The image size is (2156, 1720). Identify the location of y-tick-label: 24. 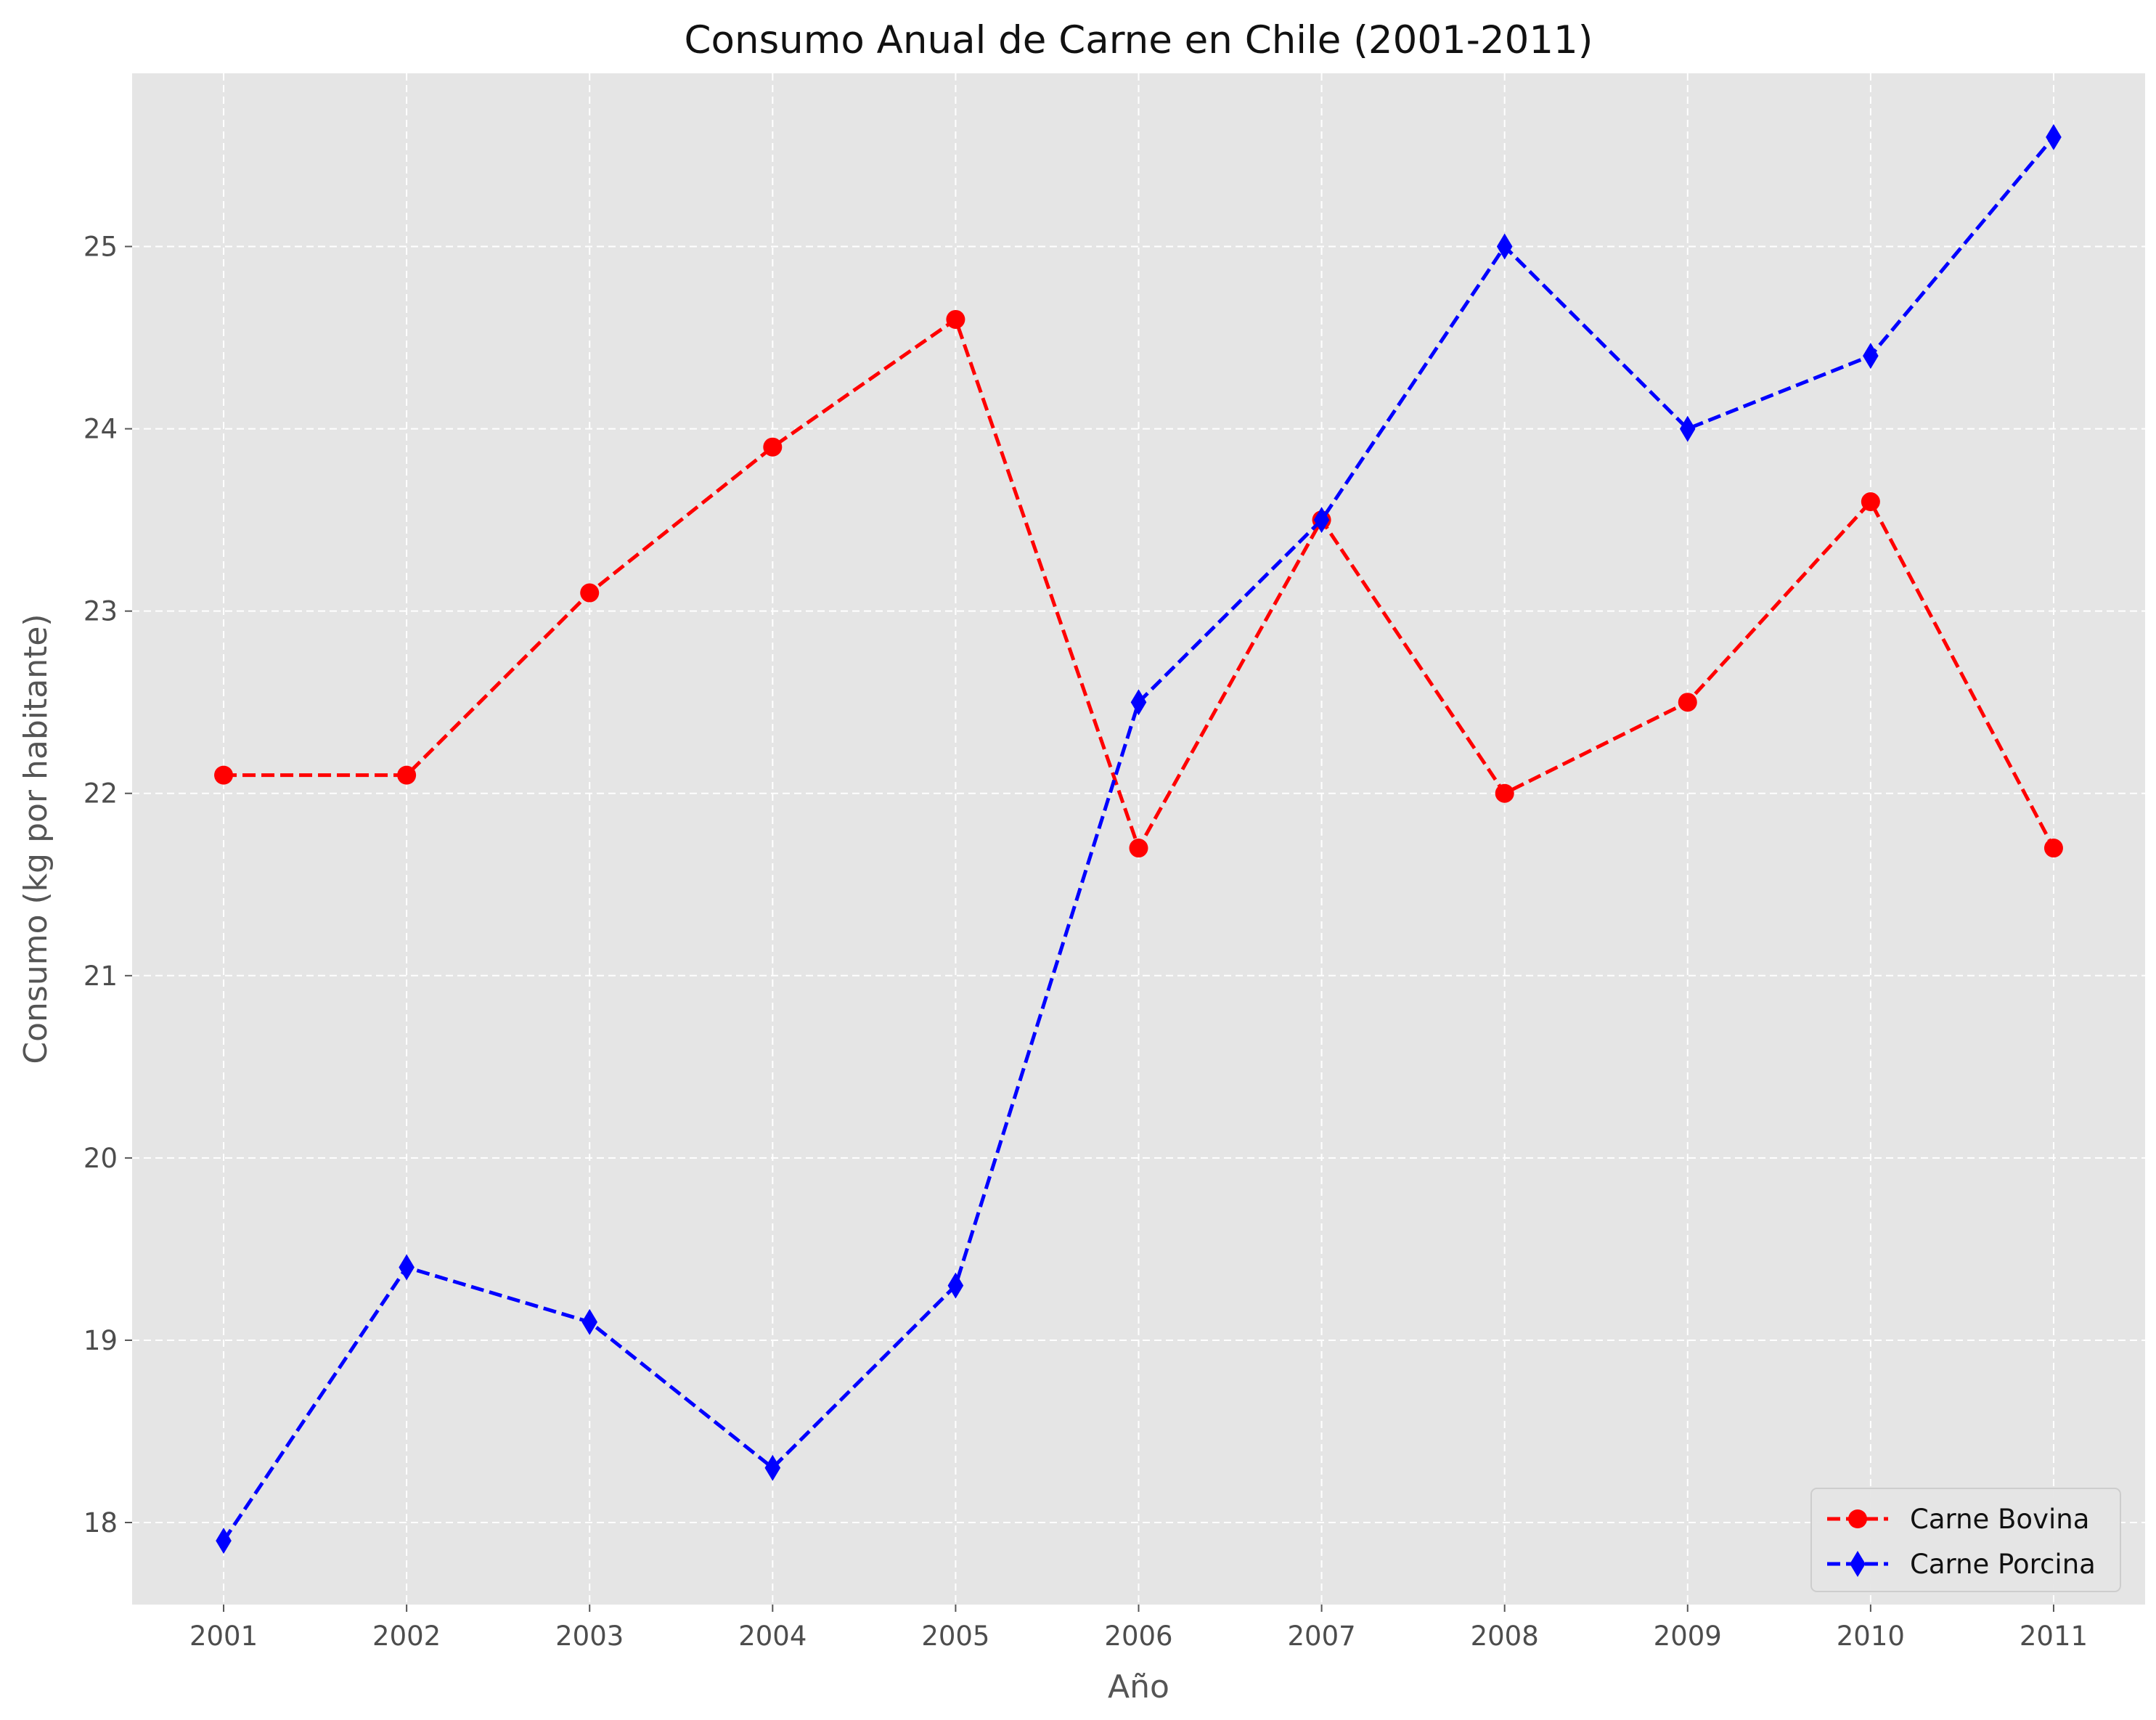
(101, 429).